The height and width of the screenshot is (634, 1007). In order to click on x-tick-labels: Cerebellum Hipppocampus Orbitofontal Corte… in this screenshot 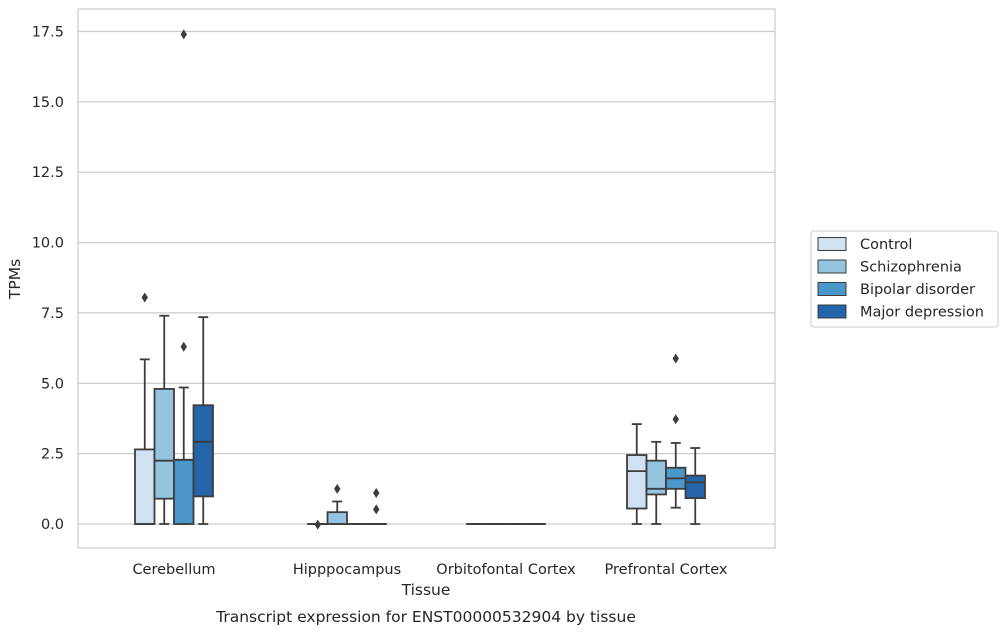, I will do `click(429, 570)`.